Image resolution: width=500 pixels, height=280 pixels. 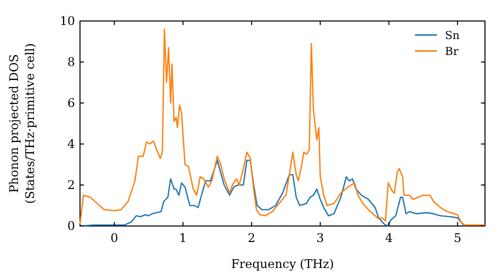 I want to click on legend-label: Br, so click(x=452, y=51).